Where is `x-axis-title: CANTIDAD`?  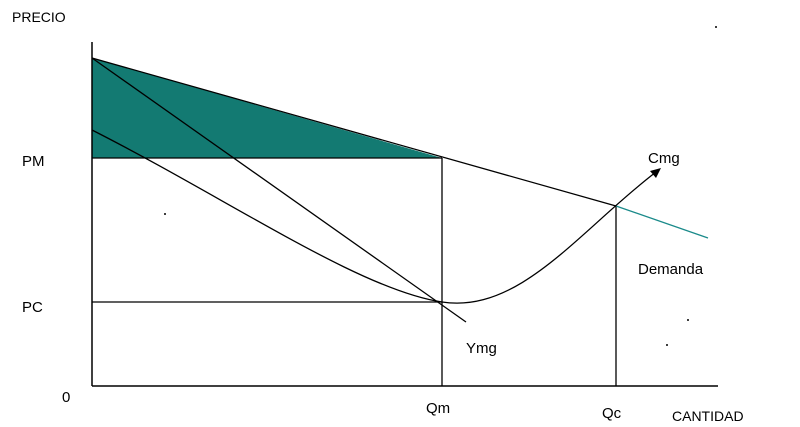
x-axis-title: CANTIDAD is located at coordinates (708, 416).